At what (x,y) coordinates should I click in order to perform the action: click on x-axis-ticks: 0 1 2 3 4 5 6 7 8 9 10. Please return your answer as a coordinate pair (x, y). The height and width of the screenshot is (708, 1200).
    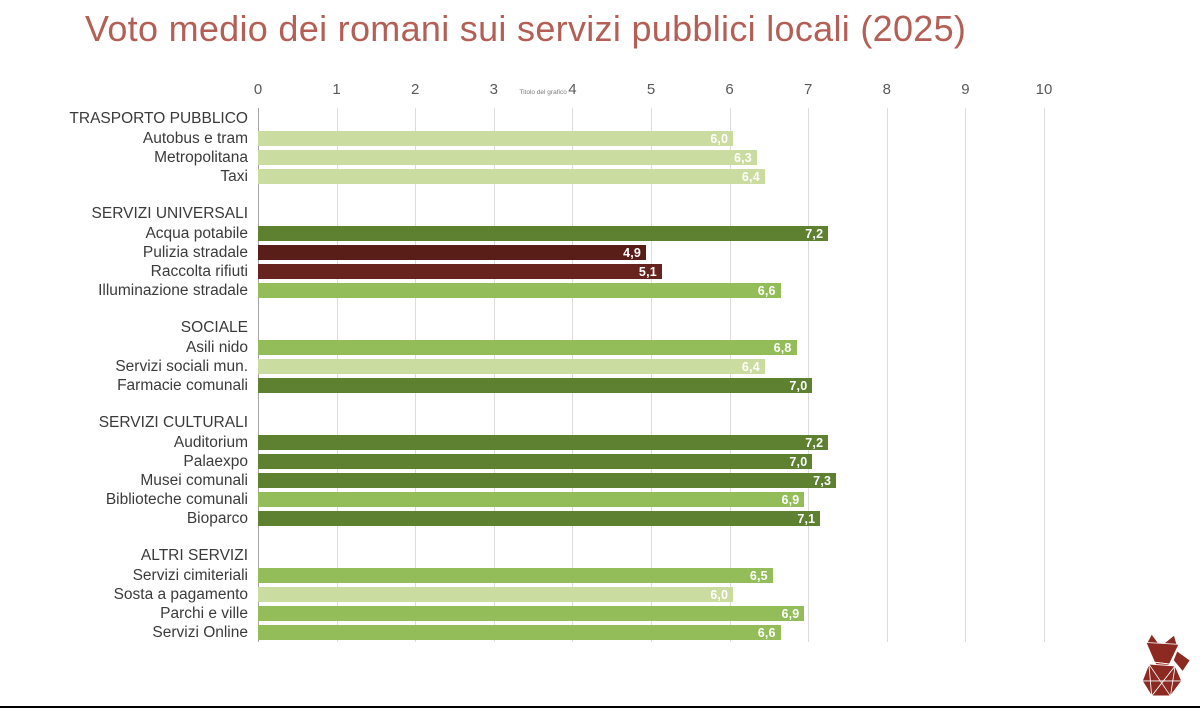
    Looking at the image, I should click on (653, 93).